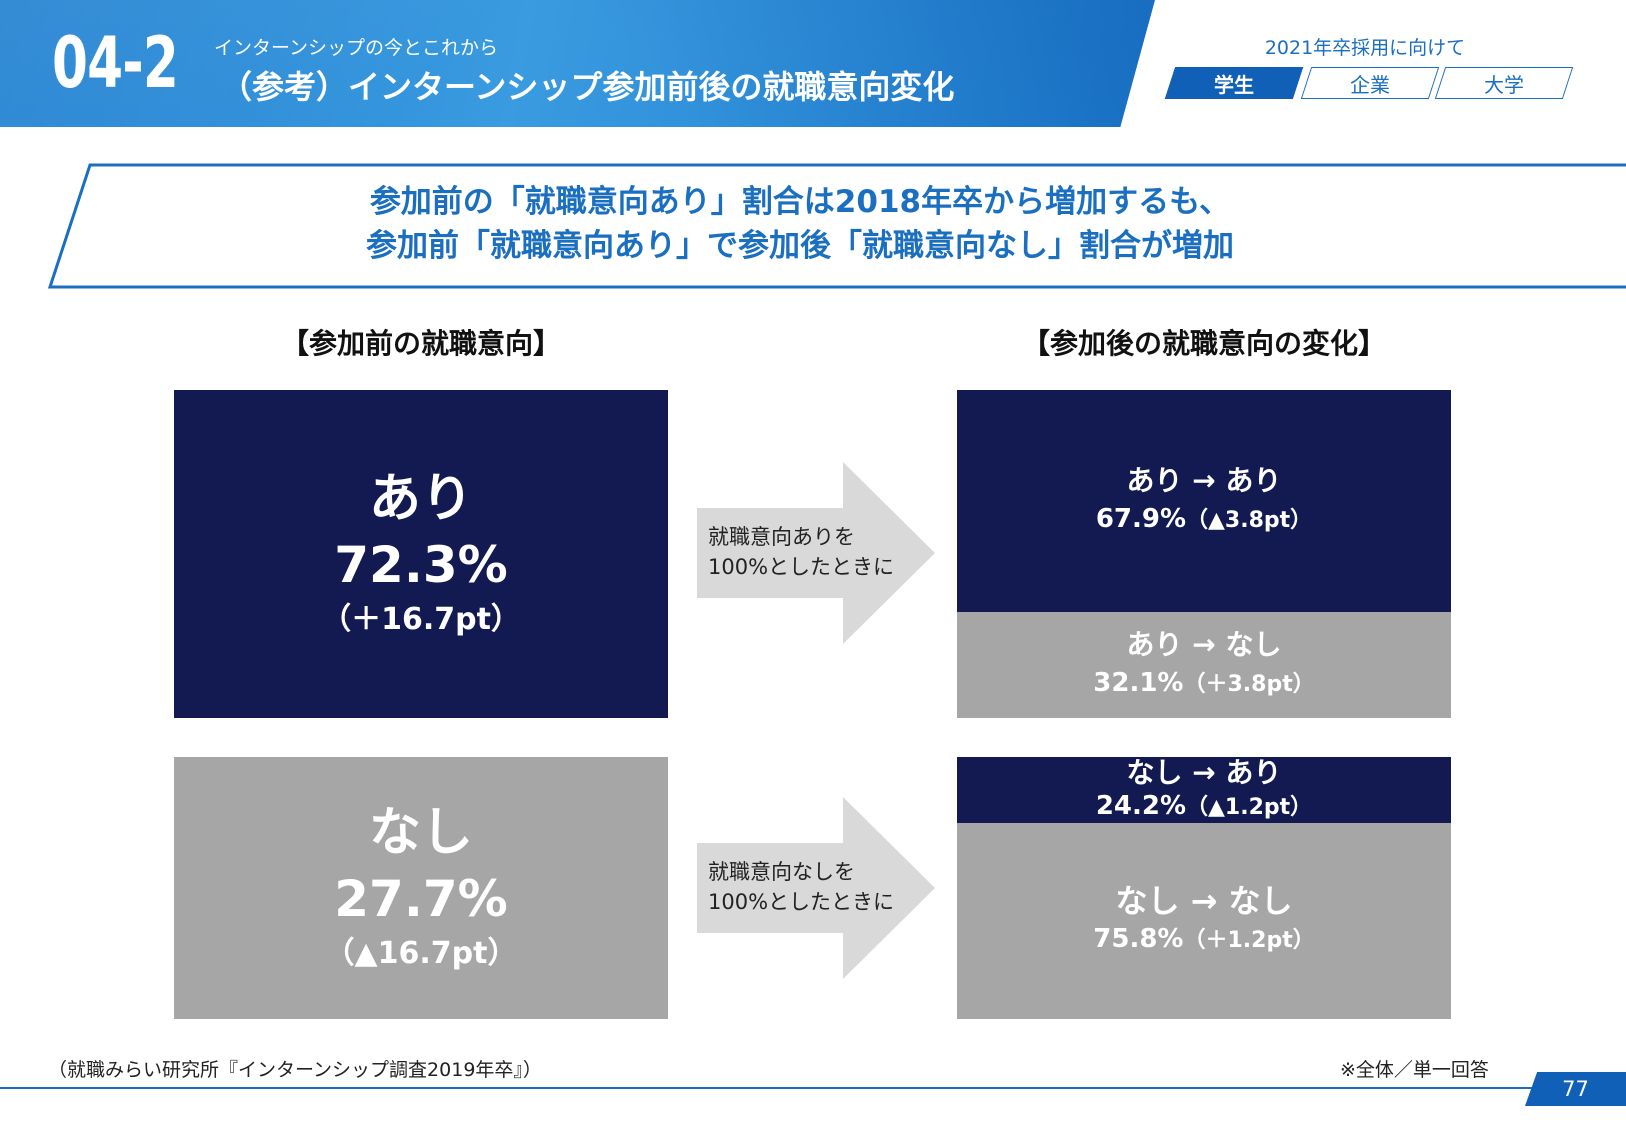  I want to click on after-yes-no-percent: 32.1%, so click(1138, 683).